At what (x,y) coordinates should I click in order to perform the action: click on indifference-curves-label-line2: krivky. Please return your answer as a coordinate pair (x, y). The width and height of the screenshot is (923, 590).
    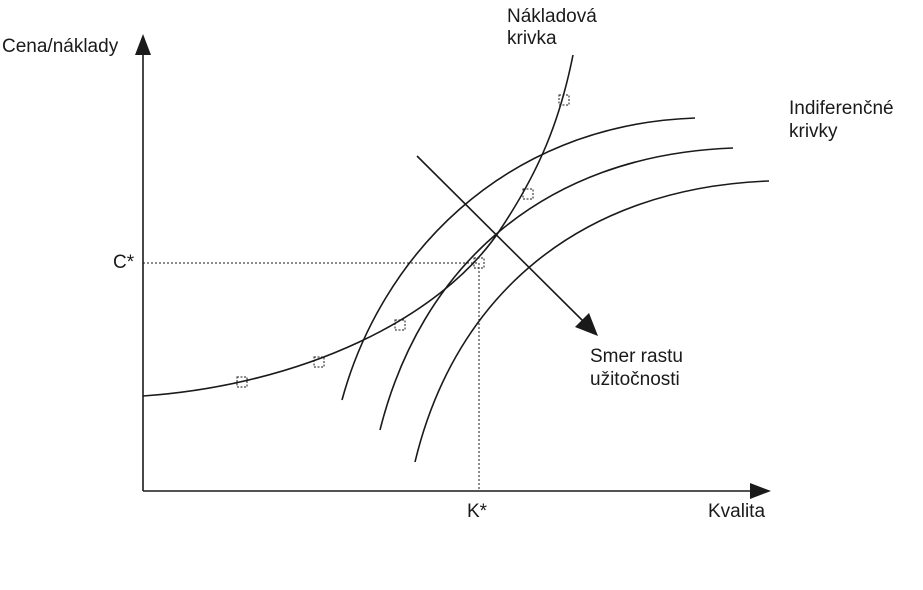
    Looking at the image, I should click on (813, 131).